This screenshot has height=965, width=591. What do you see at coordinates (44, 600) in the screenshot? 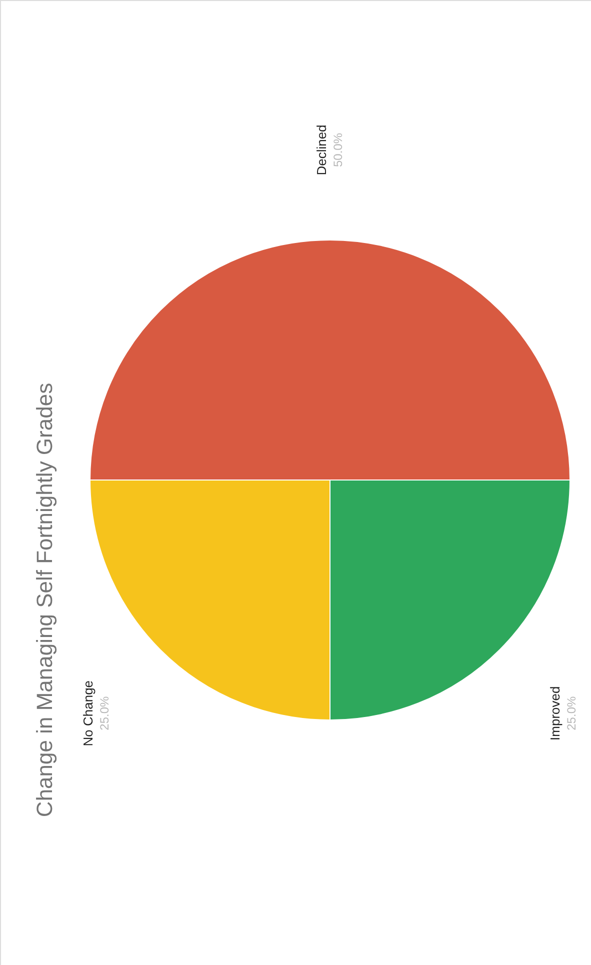
I see `text: Change in Managing Self Fortnightly Grades` at bounding box center [44, 600].